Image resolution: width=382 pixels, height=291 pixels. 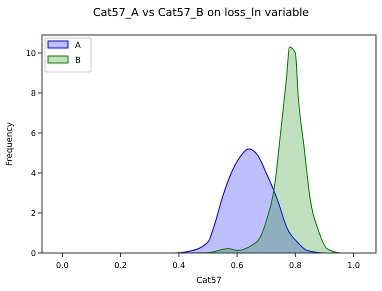 What do you see at coordinates (209, 281) in the screenshot?
I see `x-axis-title: Cat57` at bounding box center [209, 281].